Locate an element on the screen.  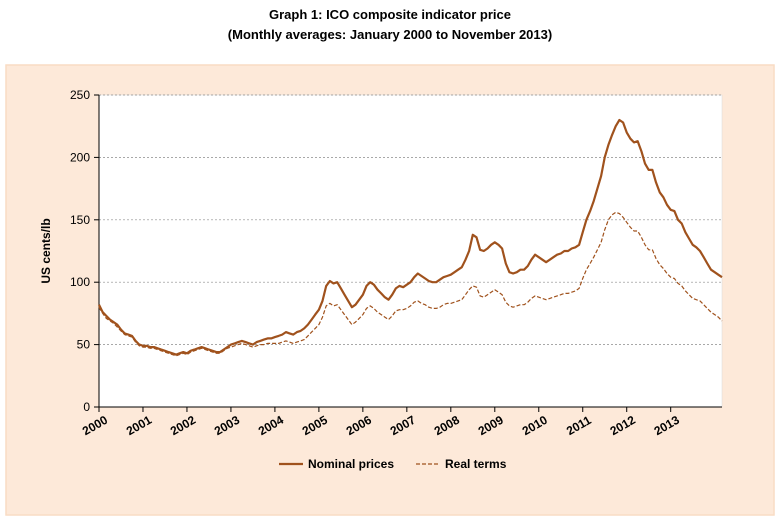
y-axis-label: US cents/lb is located at coordinates (46, 250).